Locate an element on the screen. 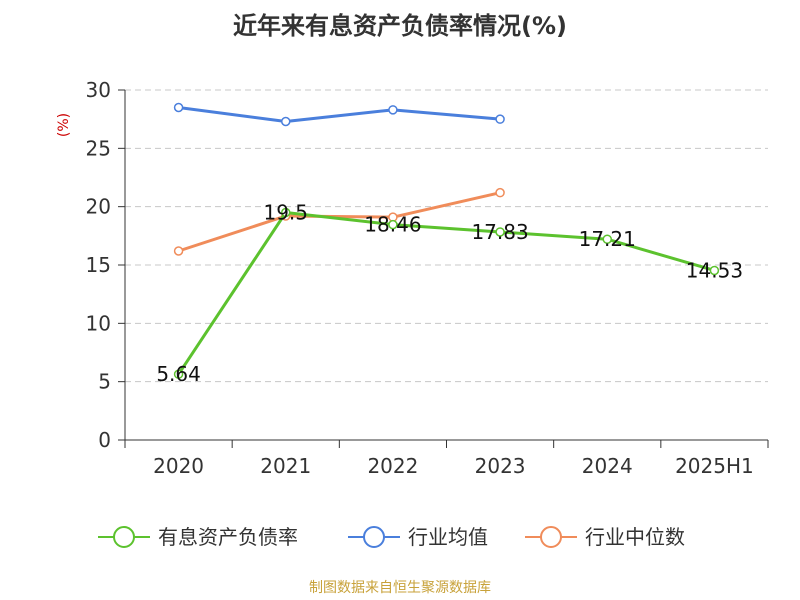  x-tick-label: 2021 is located at coordinates (285, 466).